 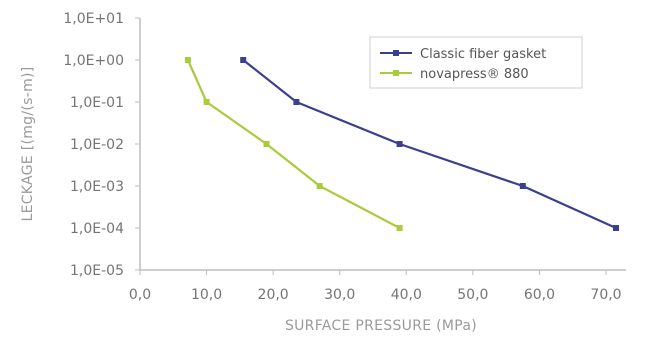 I want to click on x-tick-label: 60,0, so click(x=539, y=295).